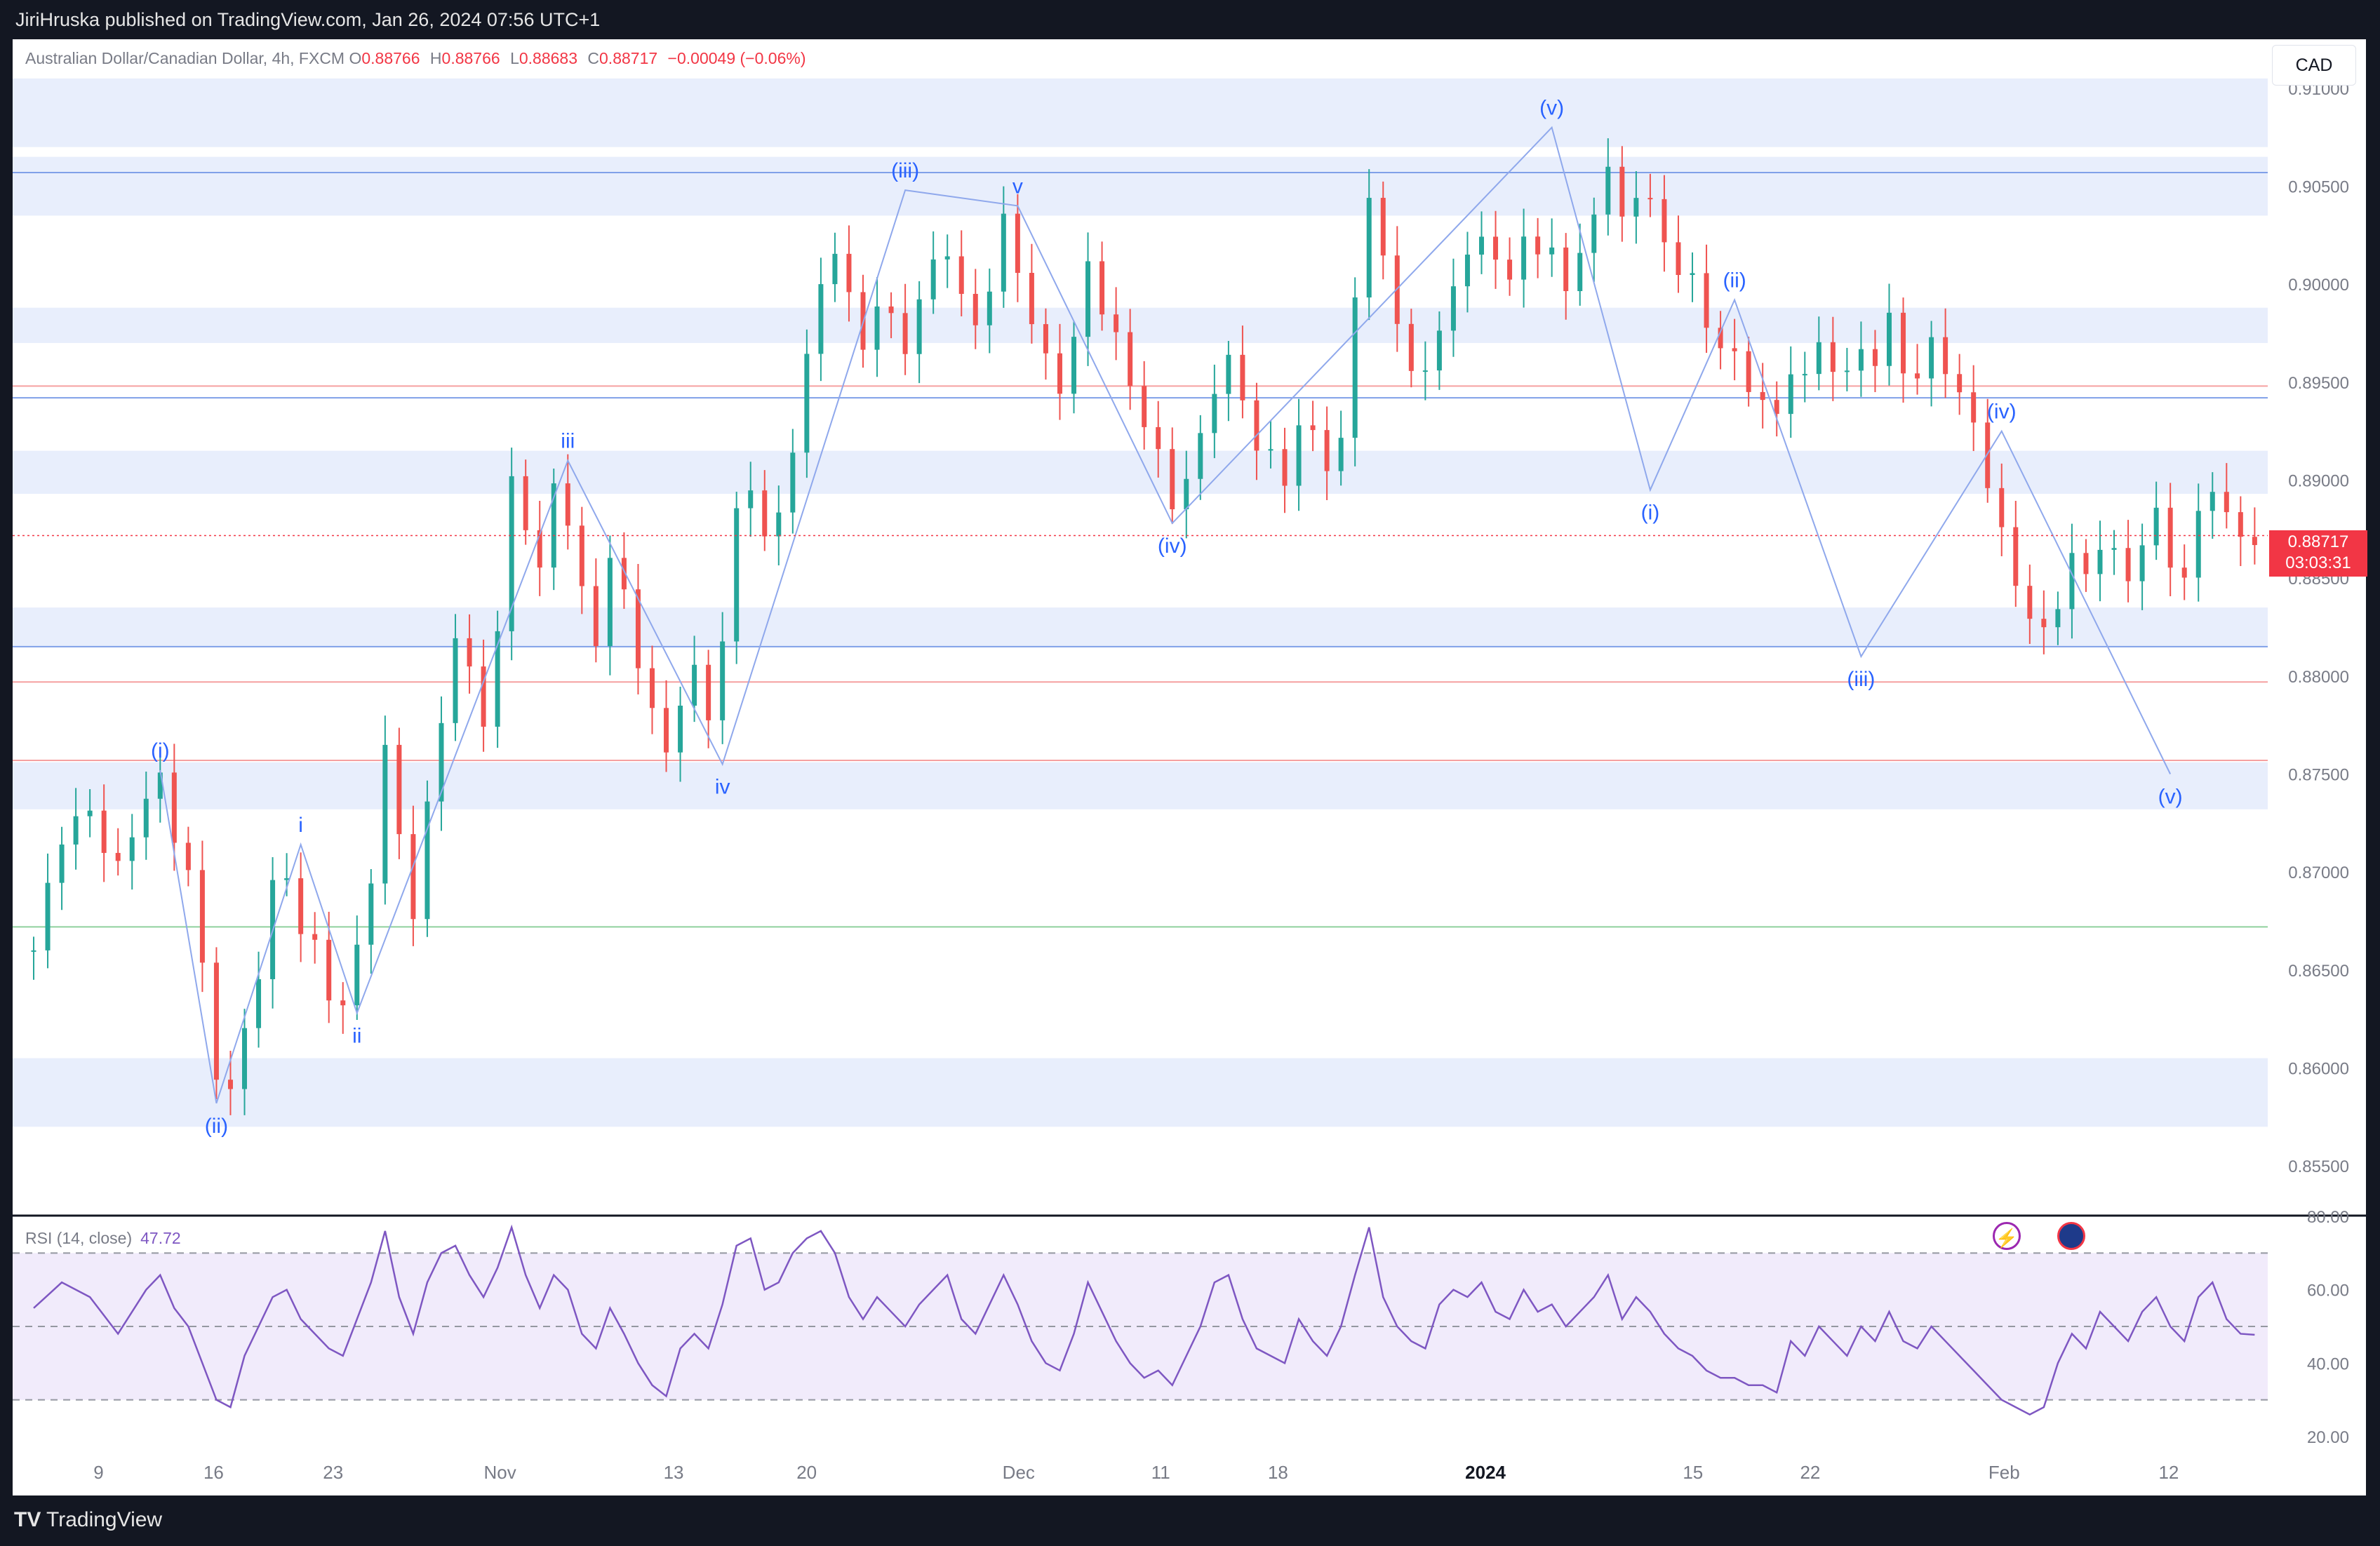  Describe the element at coordinates (514, 58) in the screenshot. I see `low-label: L` at that location.